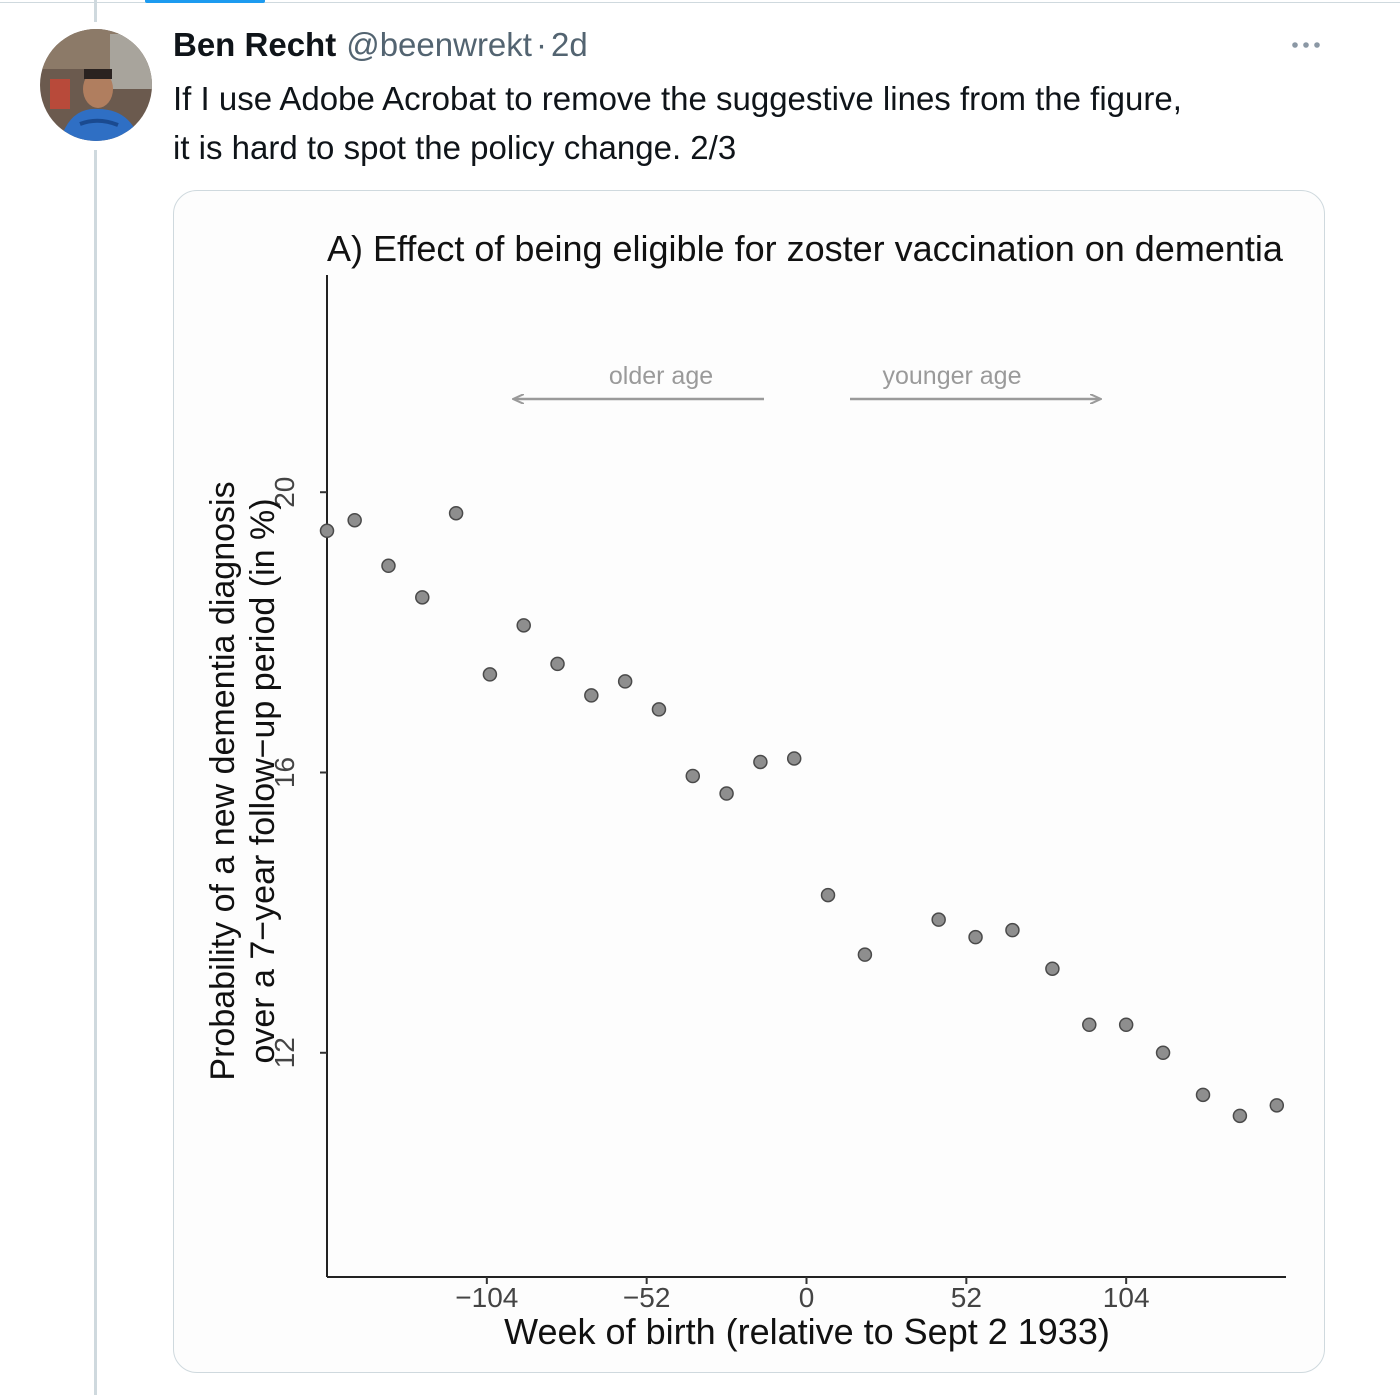 The width and height of the screenshot is (1400, 1395). I want to click on thread-connector-top, so click(95, 11).